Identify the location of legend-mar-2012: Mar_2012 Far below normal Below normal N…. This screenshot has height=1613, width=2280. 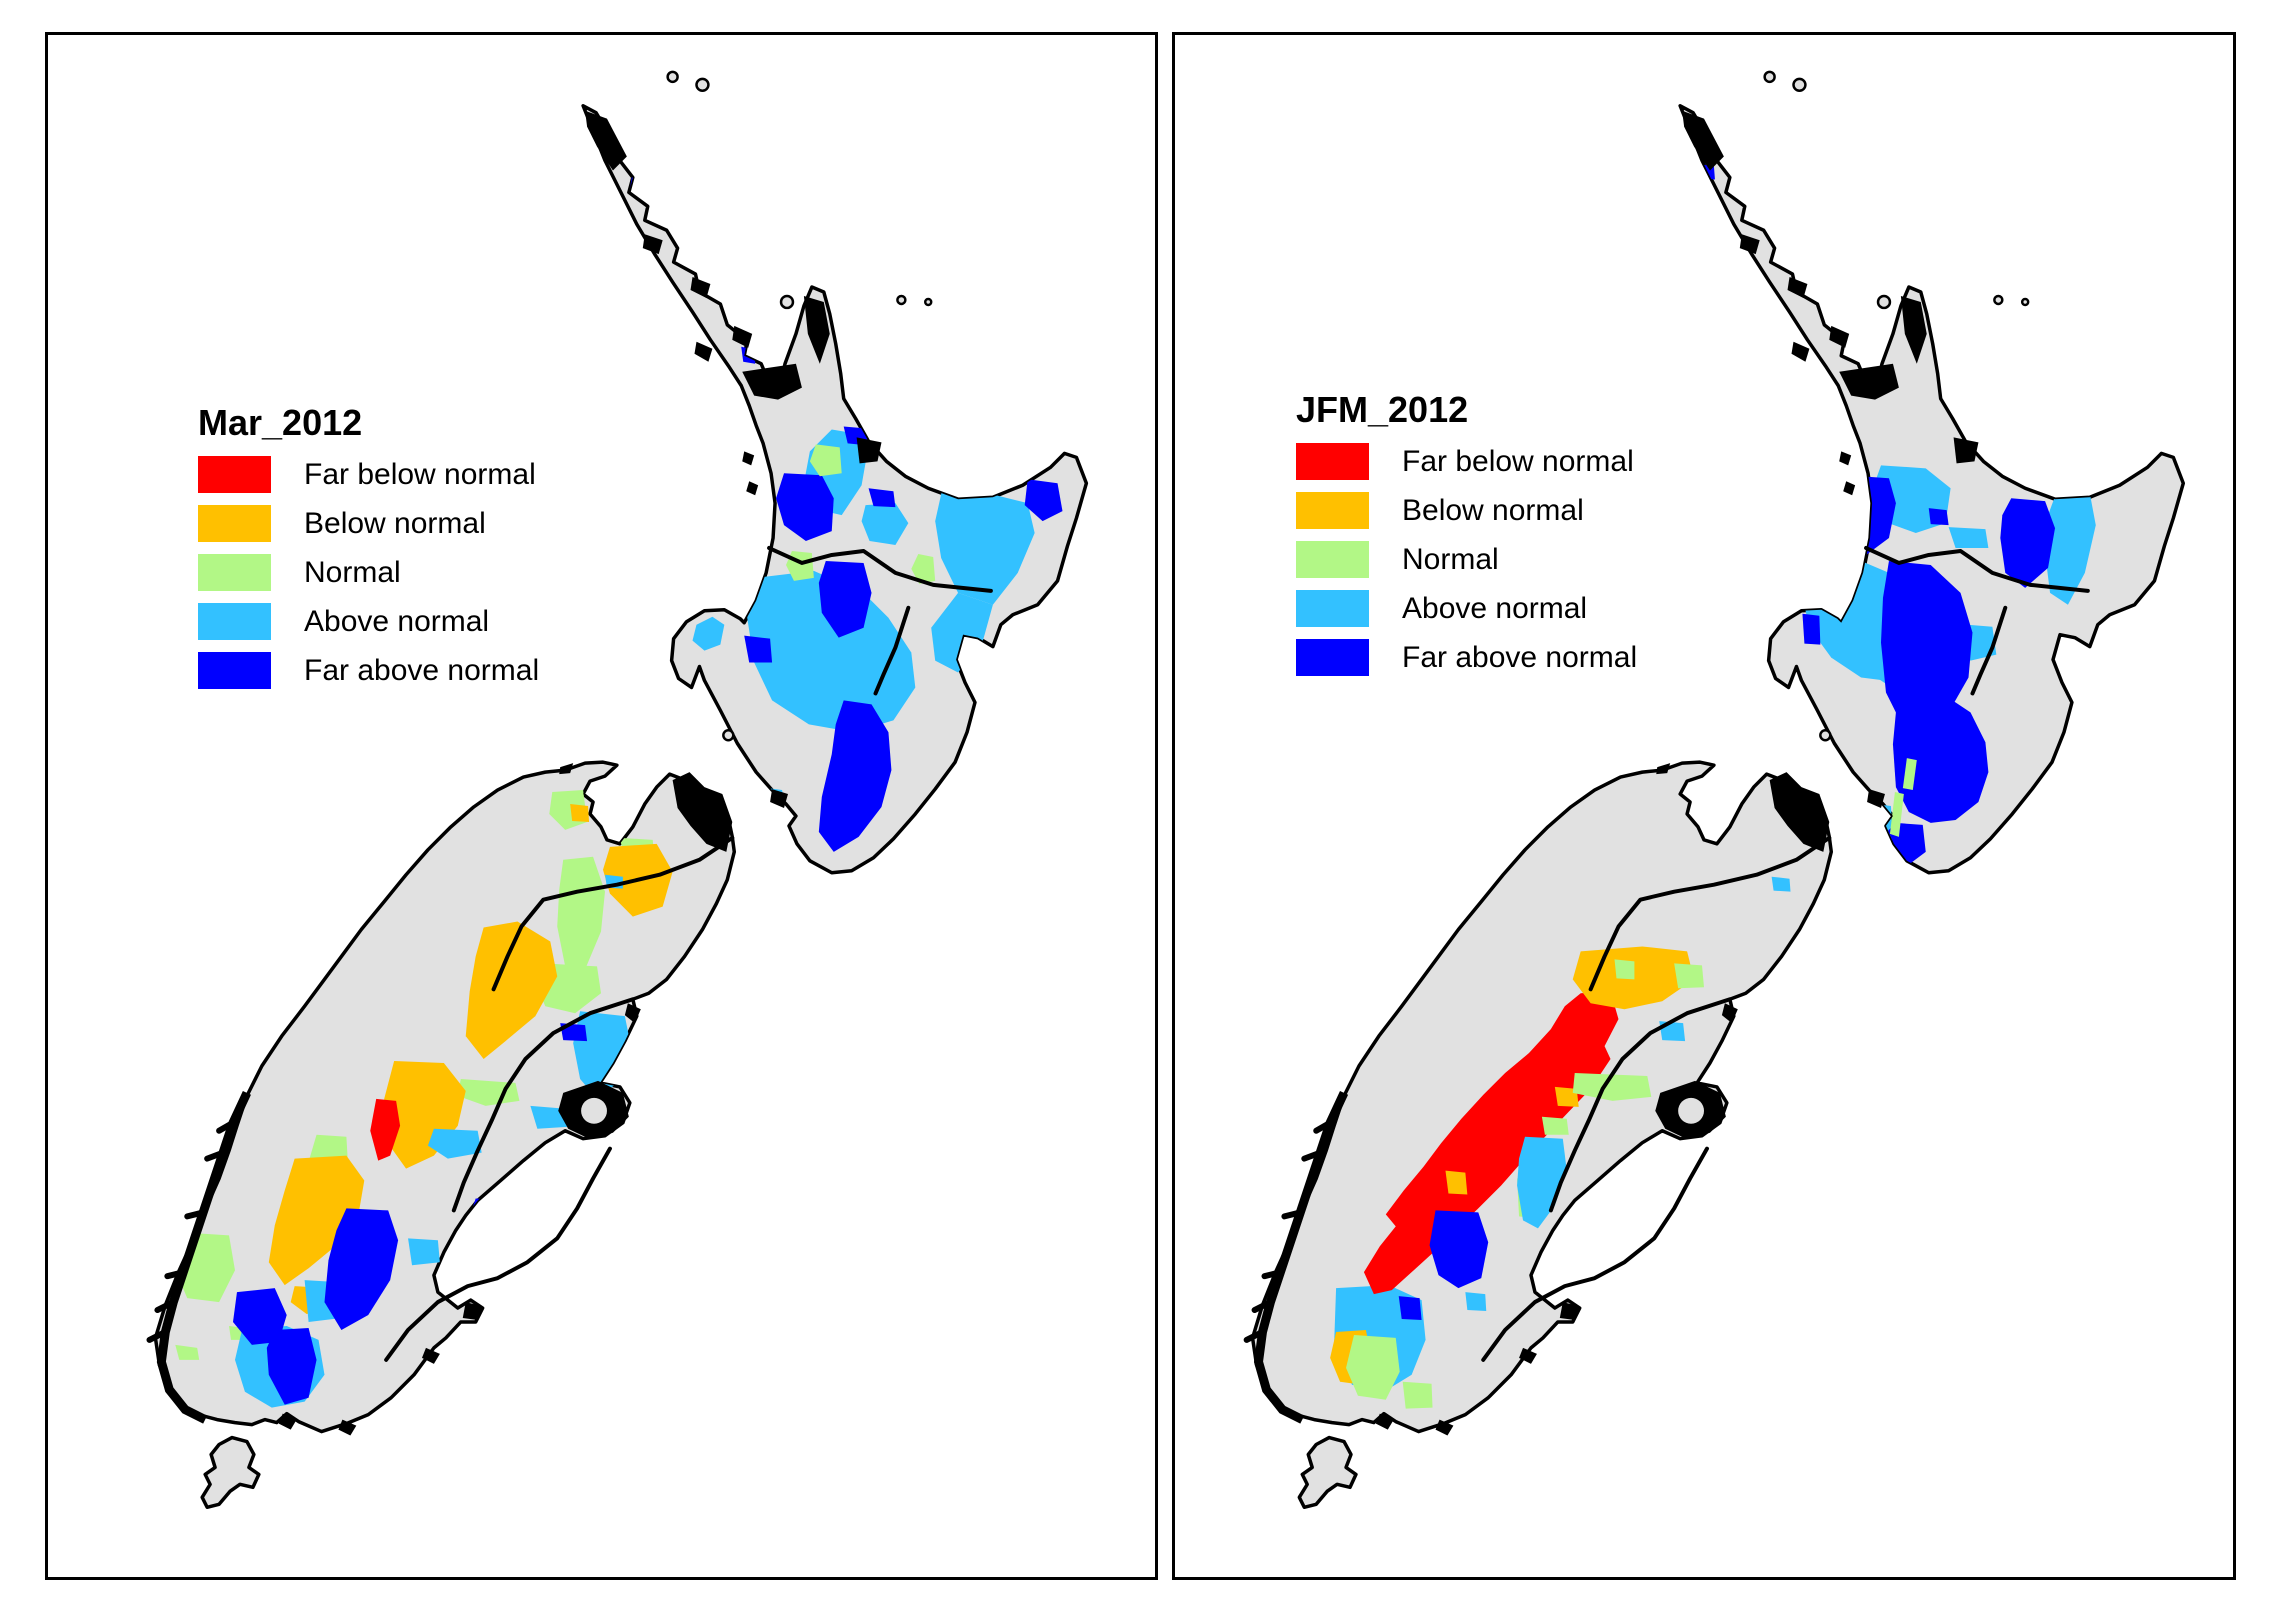
(368, 548).